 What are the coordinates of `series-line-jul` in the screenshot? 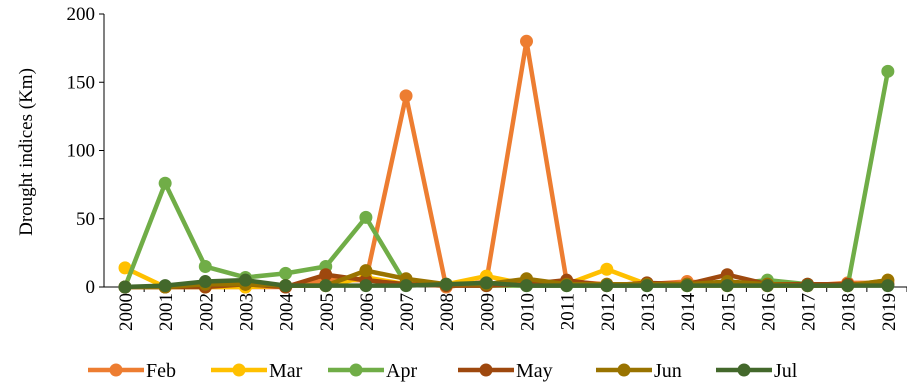 It's located at (506, 283).